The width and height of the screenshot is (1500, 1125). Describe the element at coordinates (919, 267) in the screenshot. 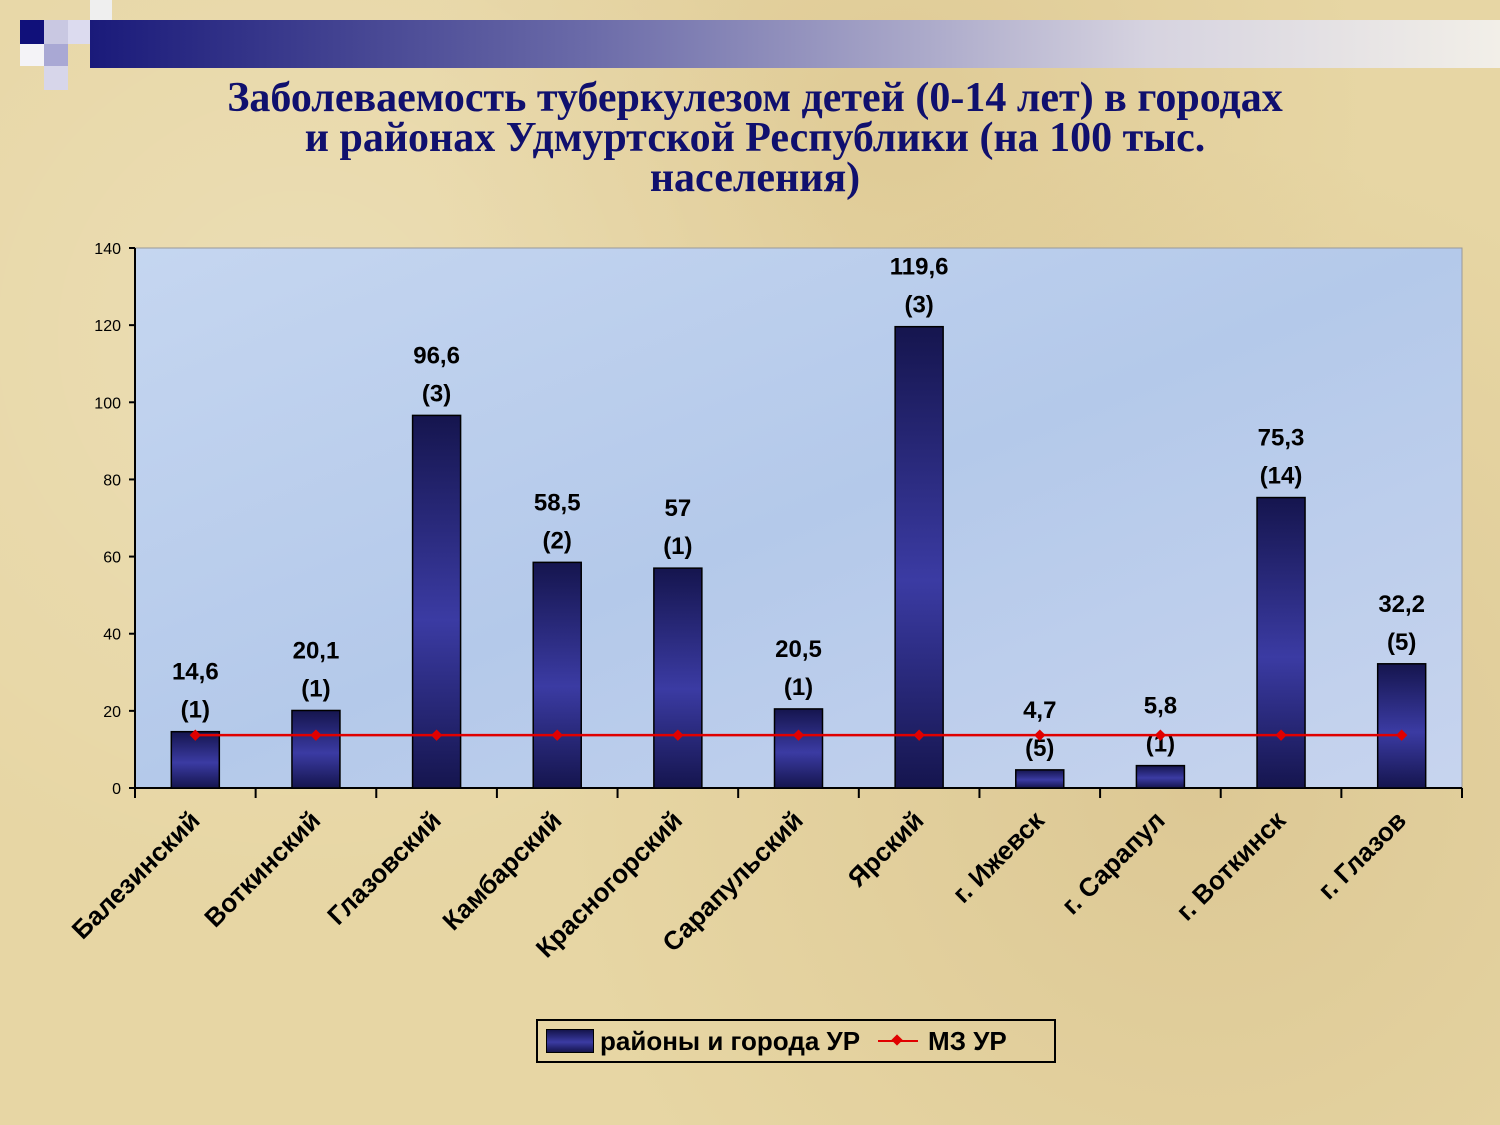

I see `bar-value-label: 119,6` at that location.